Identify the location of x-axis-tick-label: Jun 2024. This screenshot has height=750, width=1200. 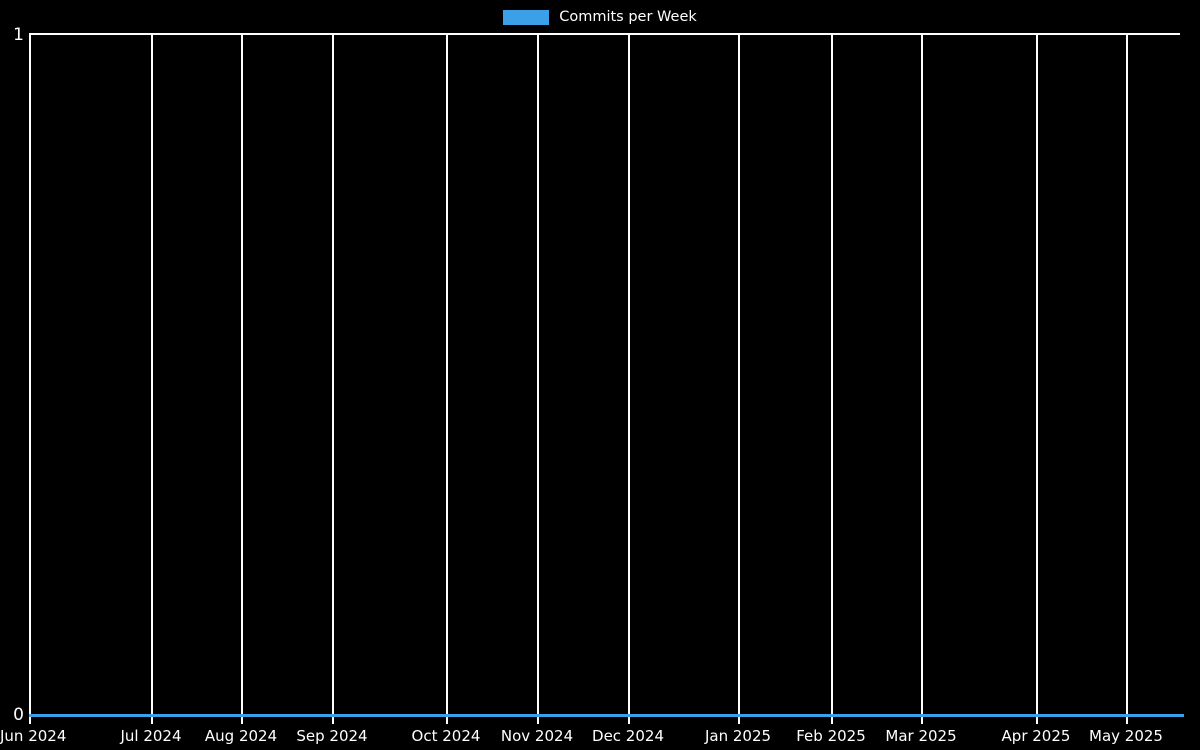
(33, 736).